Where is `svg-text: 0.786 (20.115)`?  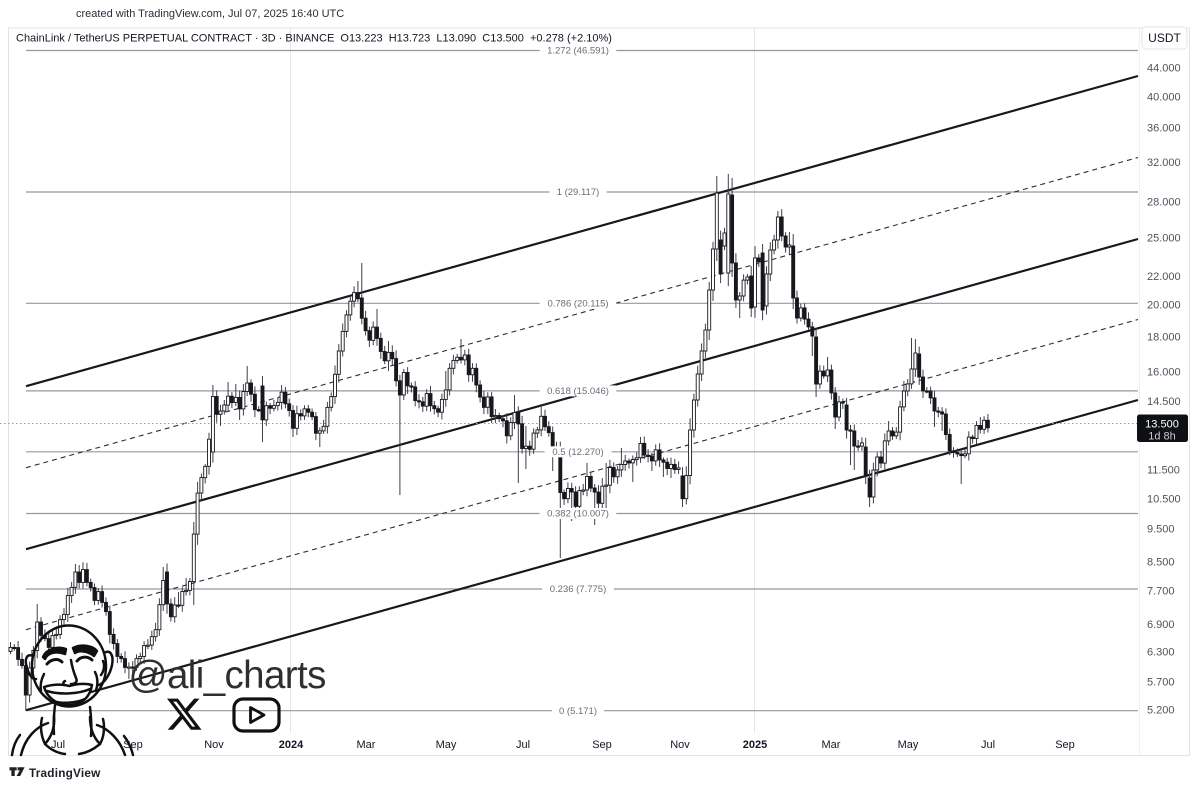
svg-text: 0.786 (20.115) is located at coordinates (577, 304).